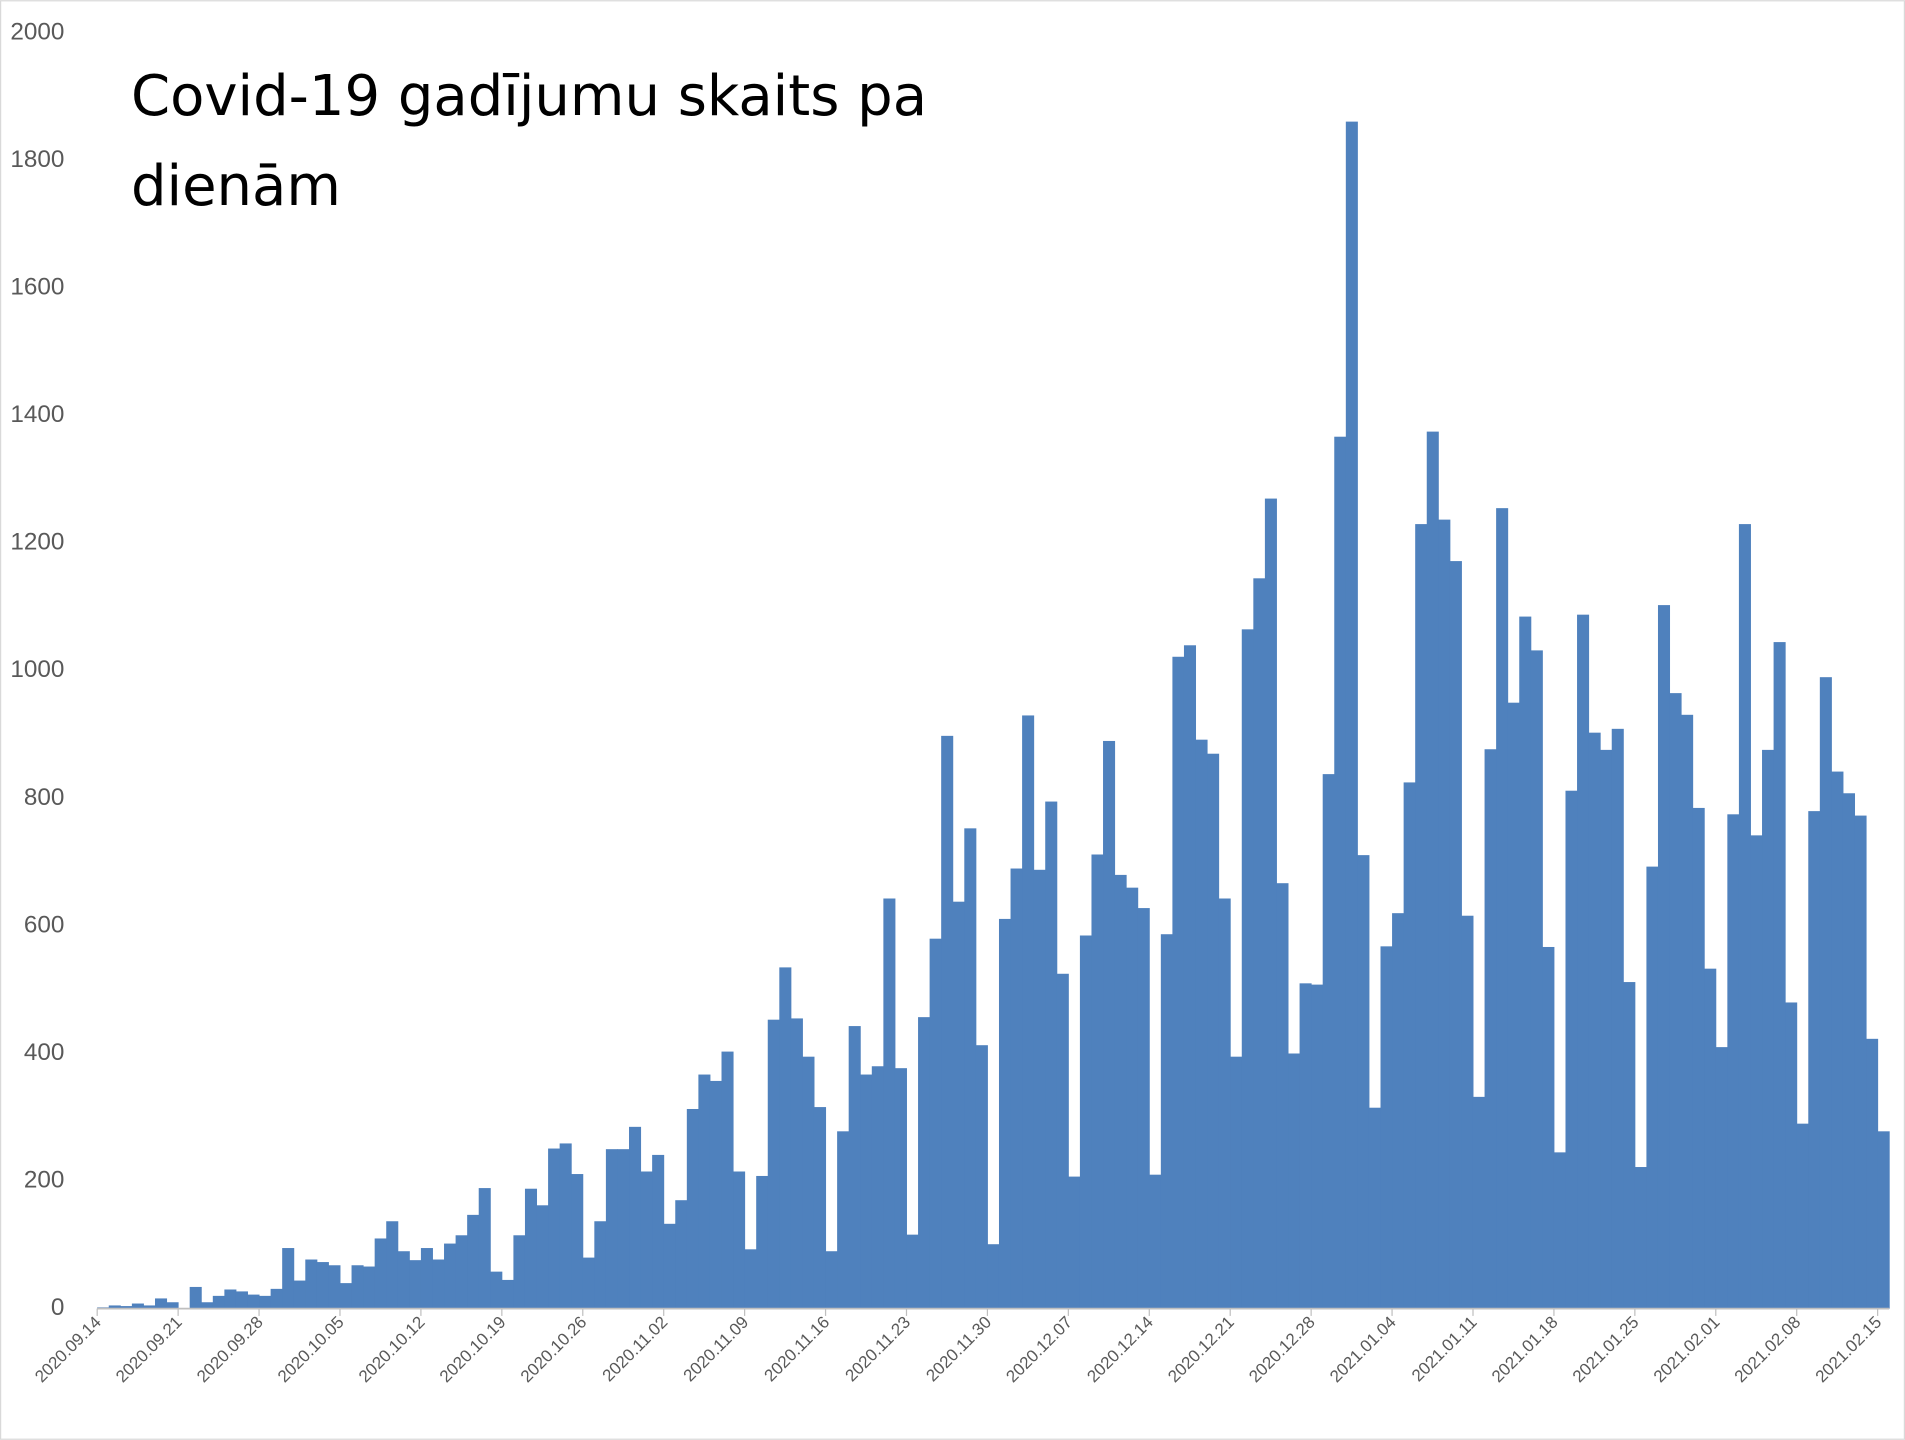  I want to click on x-tick-label: 2020.10.26, so click(554, 1350).